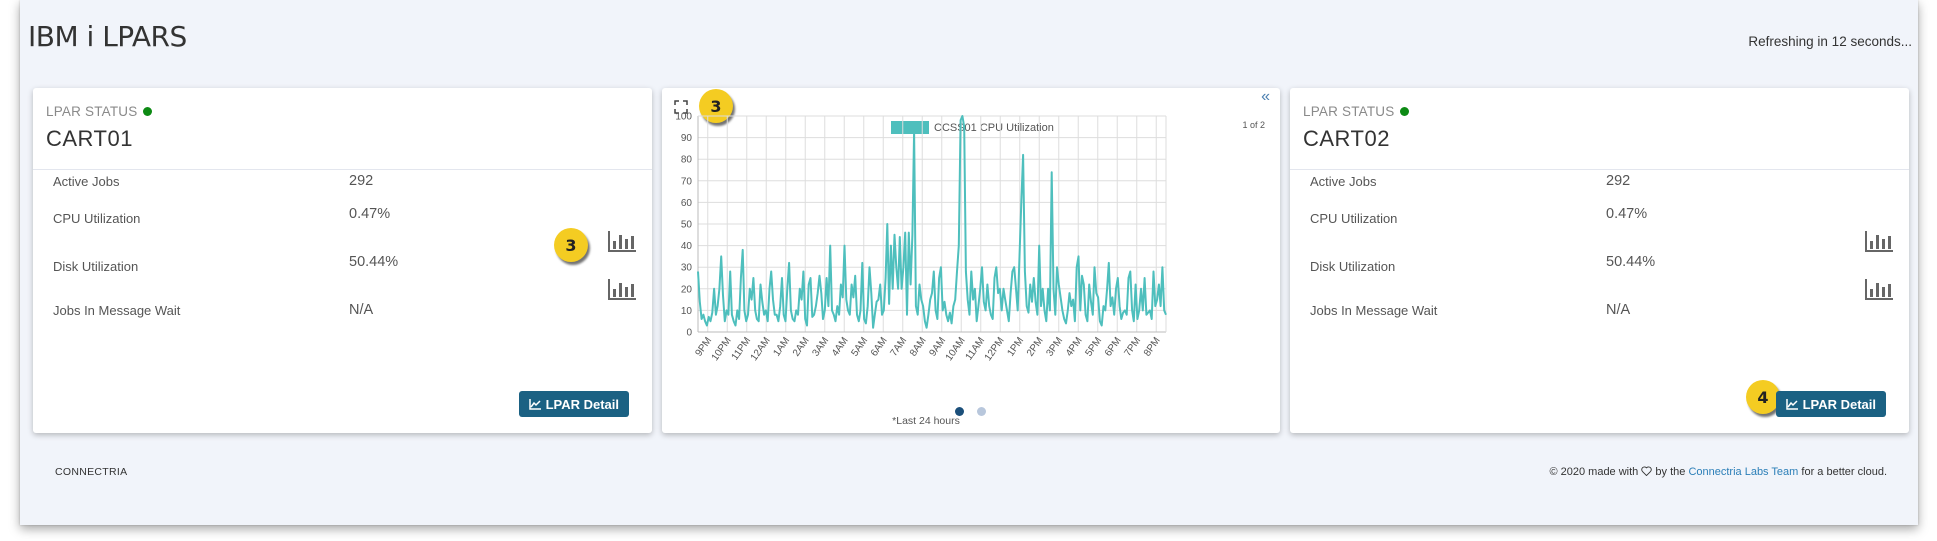 The width and height of the screenshot is (1937, 541). I want to click on y-tick-label: 80, so click(687, 160).